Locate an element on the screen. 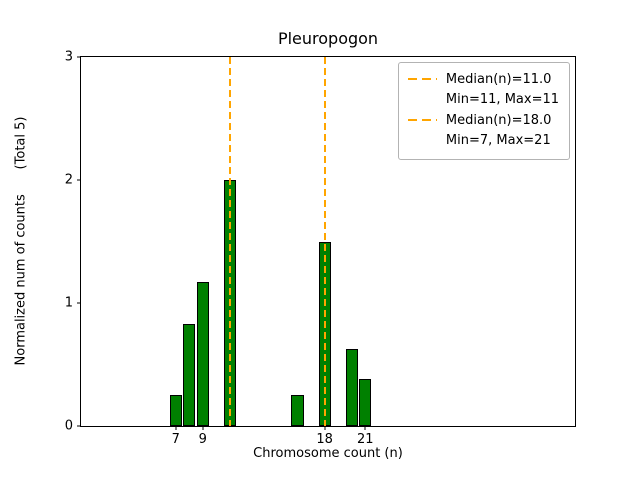 Image resolution: width=640 pixels, height=480 pixels. x-tick-label: 21 is located at coordinates (365, 439).